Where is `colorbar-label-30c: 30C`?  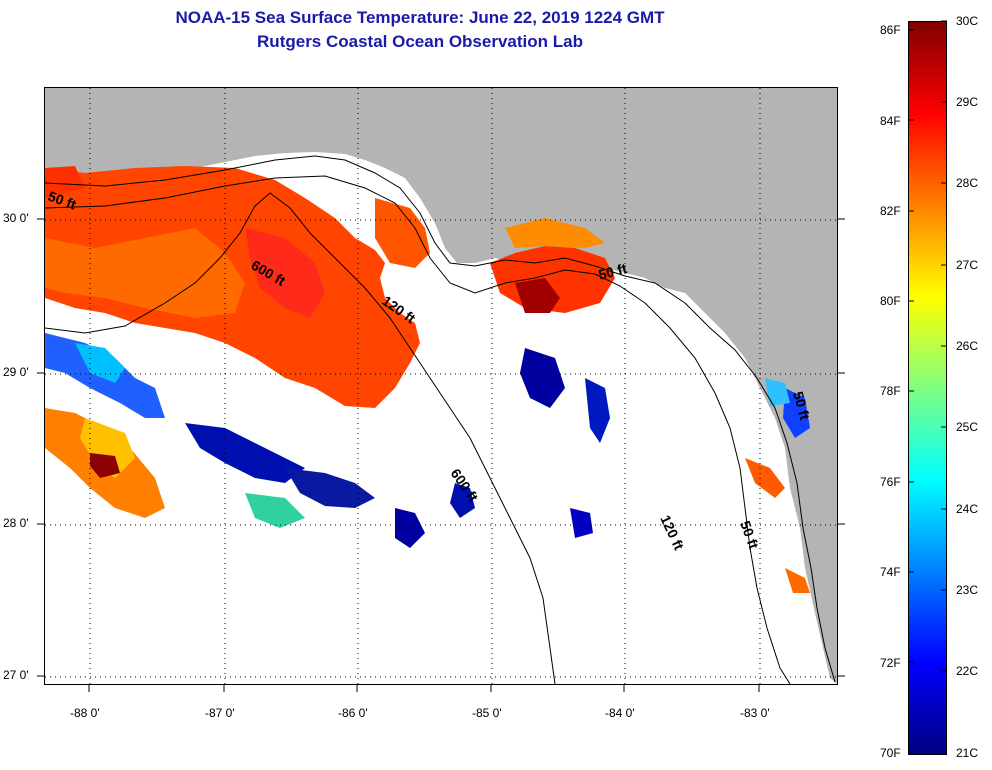
colorbar-label-30c: 30C is located at coordinates (967, 21).